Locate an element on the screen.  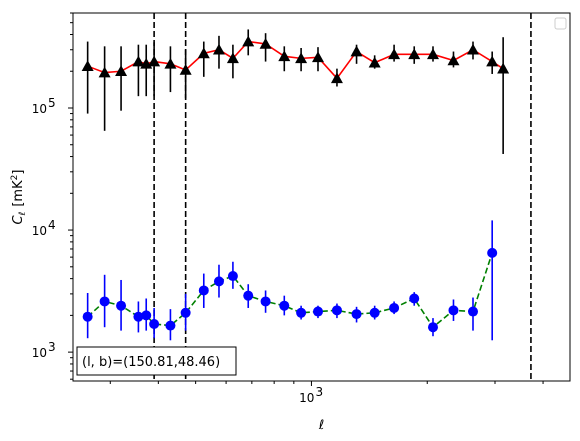
legend-box is located at coordinates (560, 23).